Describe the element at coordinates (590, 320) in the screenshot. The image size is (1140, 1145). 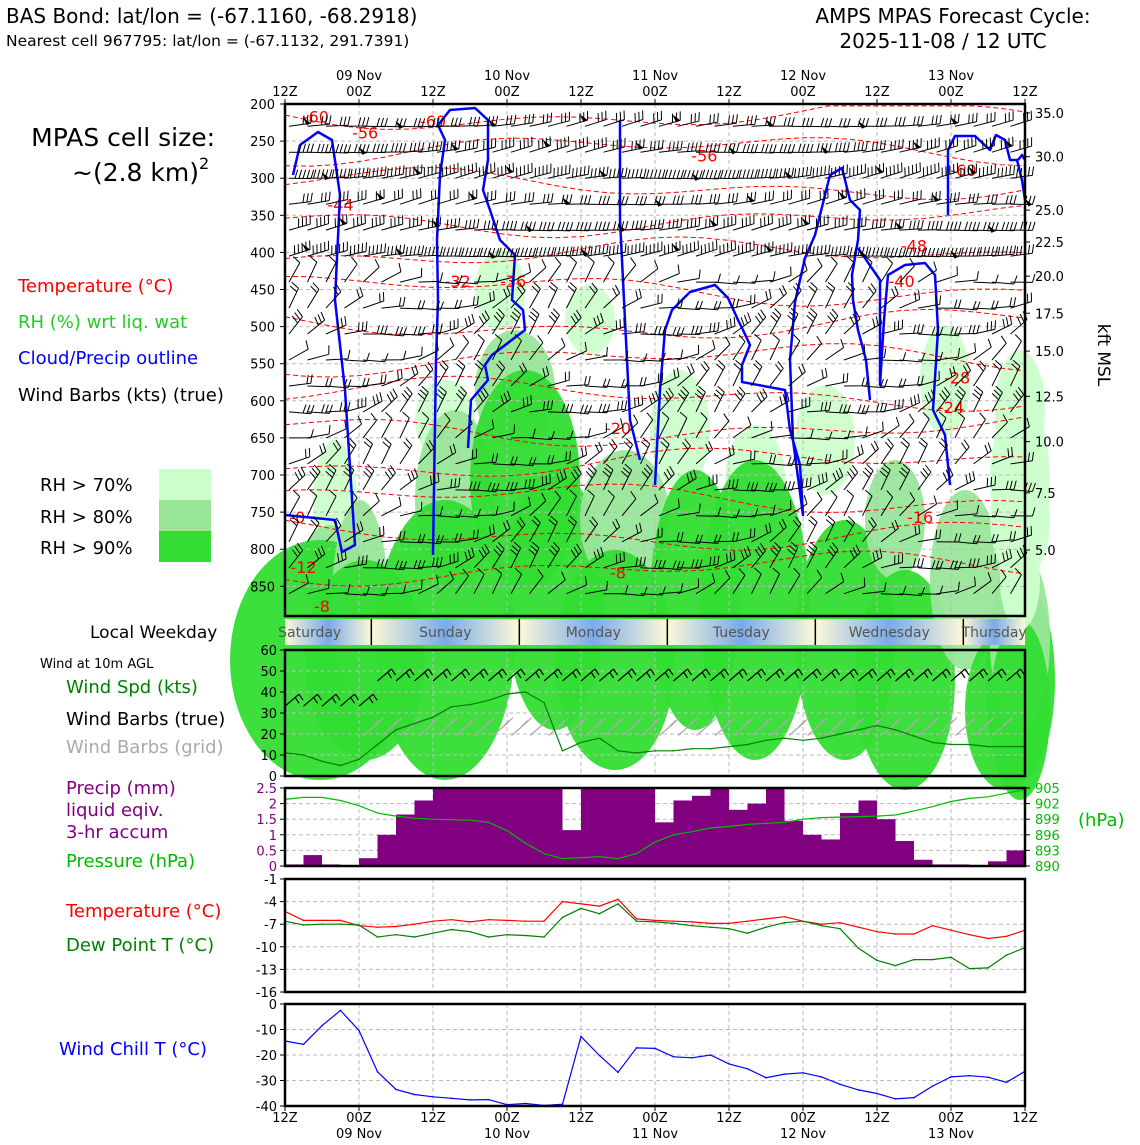
I see `rh-blob` at that location.